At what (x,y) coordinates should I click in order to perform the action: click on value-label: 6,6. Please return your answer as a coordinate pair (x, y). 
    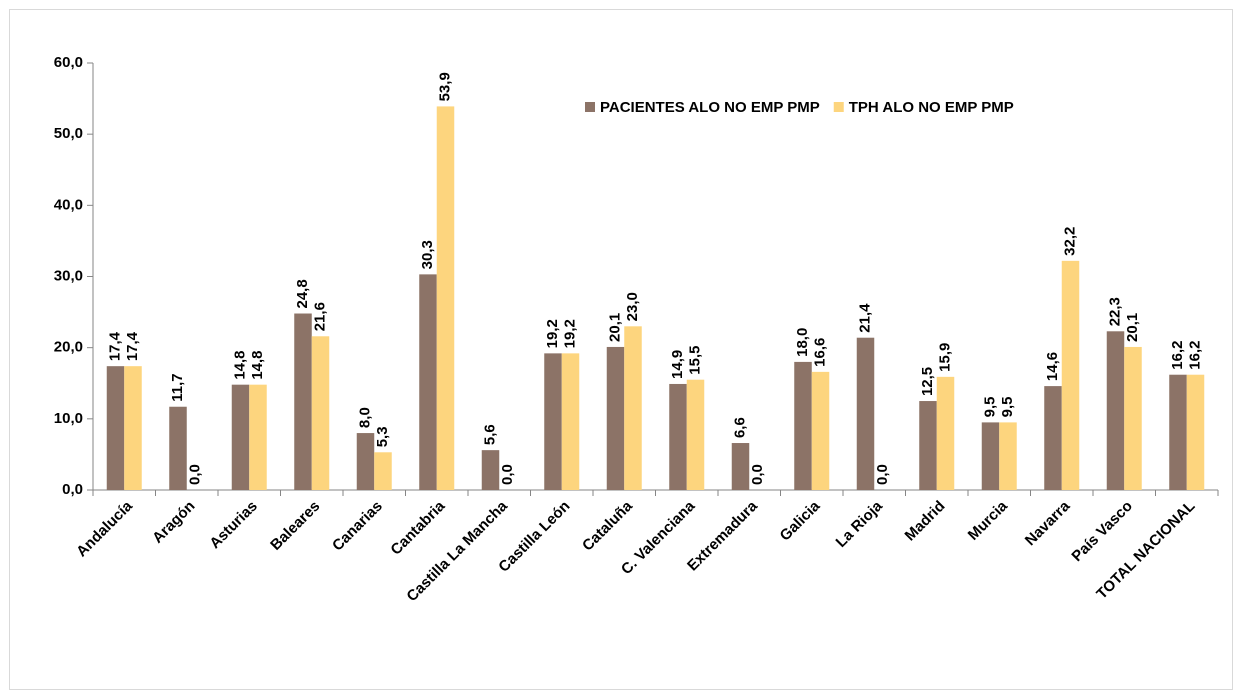
    Looking at the image, I should click on (739, 427).